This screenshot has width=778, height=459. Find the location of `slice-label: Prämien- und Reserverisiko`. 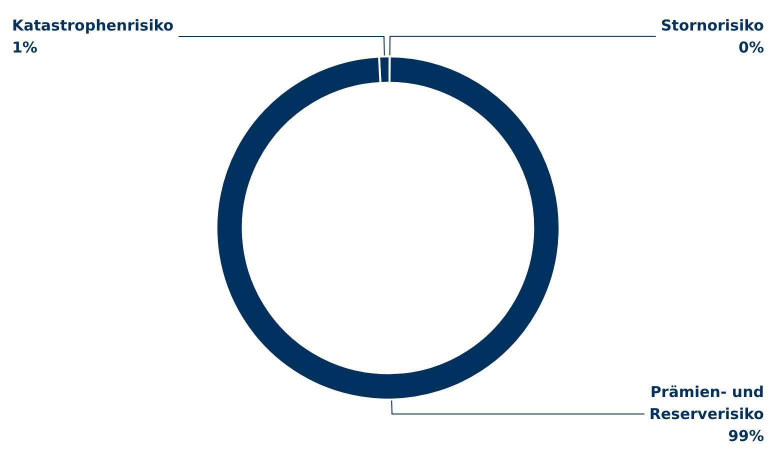

slice-label: Prämien- und Reserverisiko is located at coordinates (706, 403).